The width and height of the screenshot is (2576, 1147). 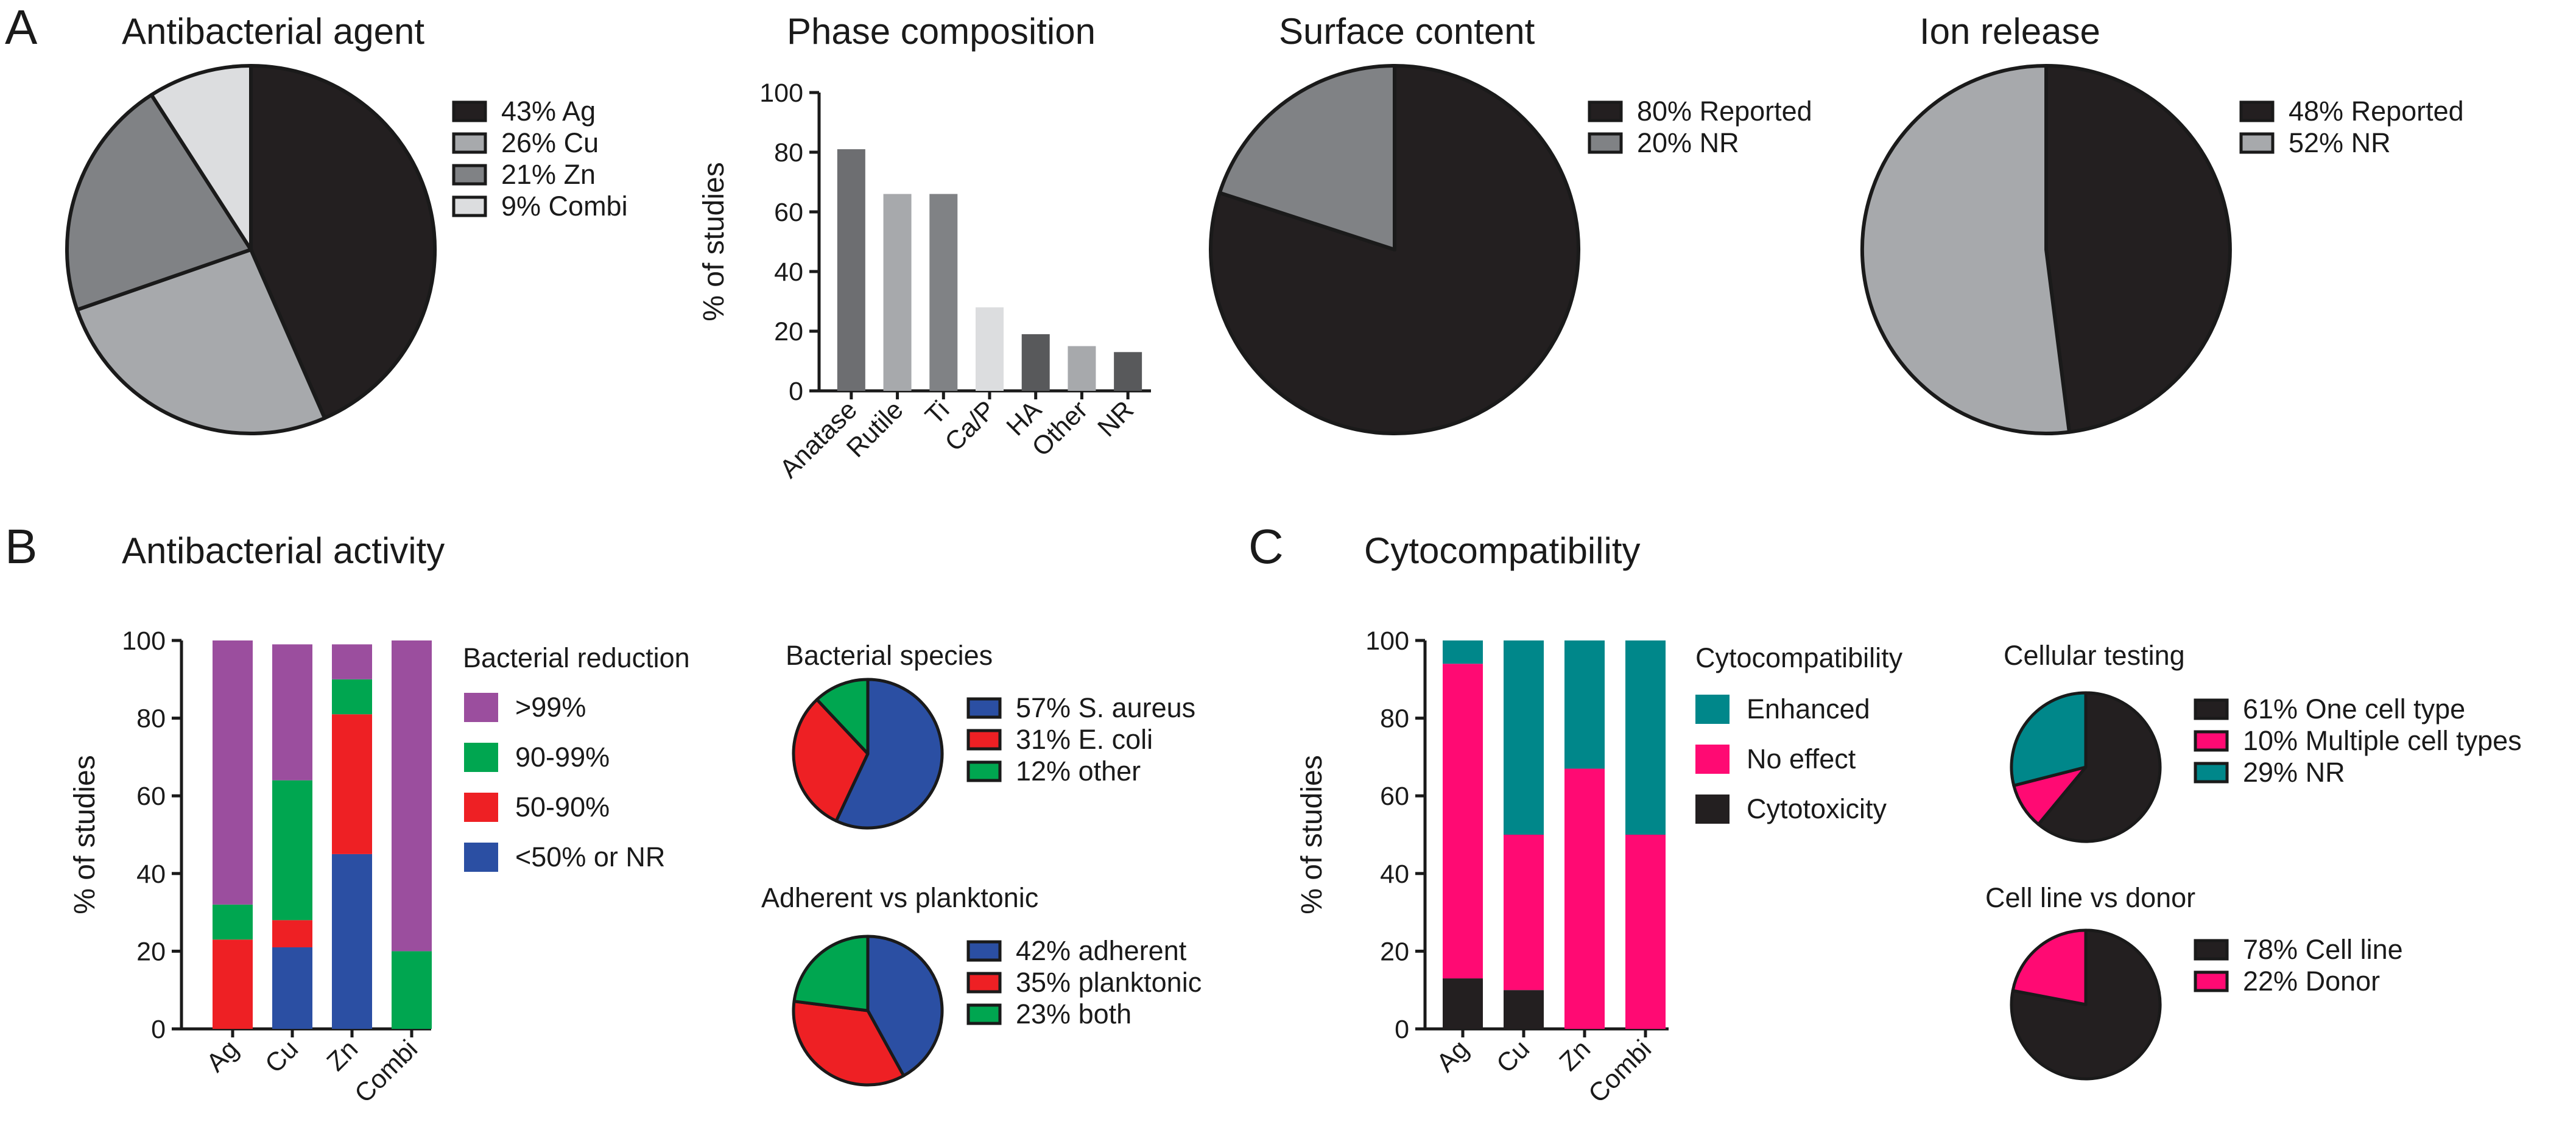 I want to click on legend-label-50-or-nr: <50% or NR, so click(x=590, y=857).